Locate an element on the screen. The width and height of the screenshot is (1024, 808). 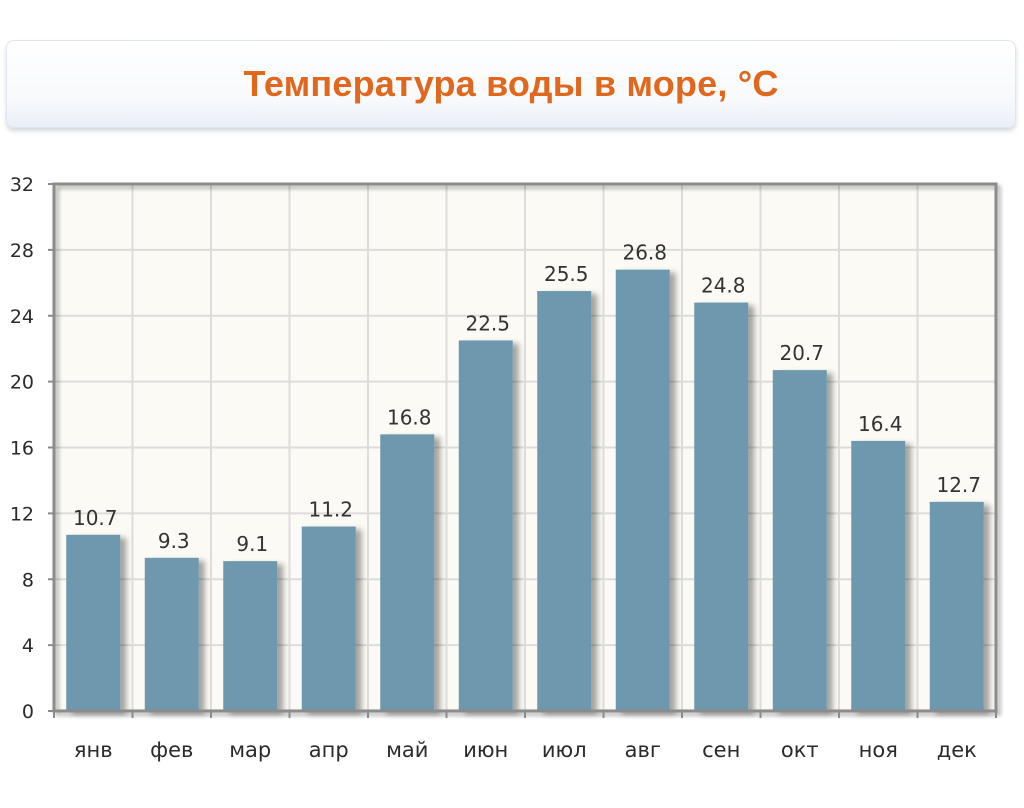
x-tick-label: фев is located at coordinates (171, 750).